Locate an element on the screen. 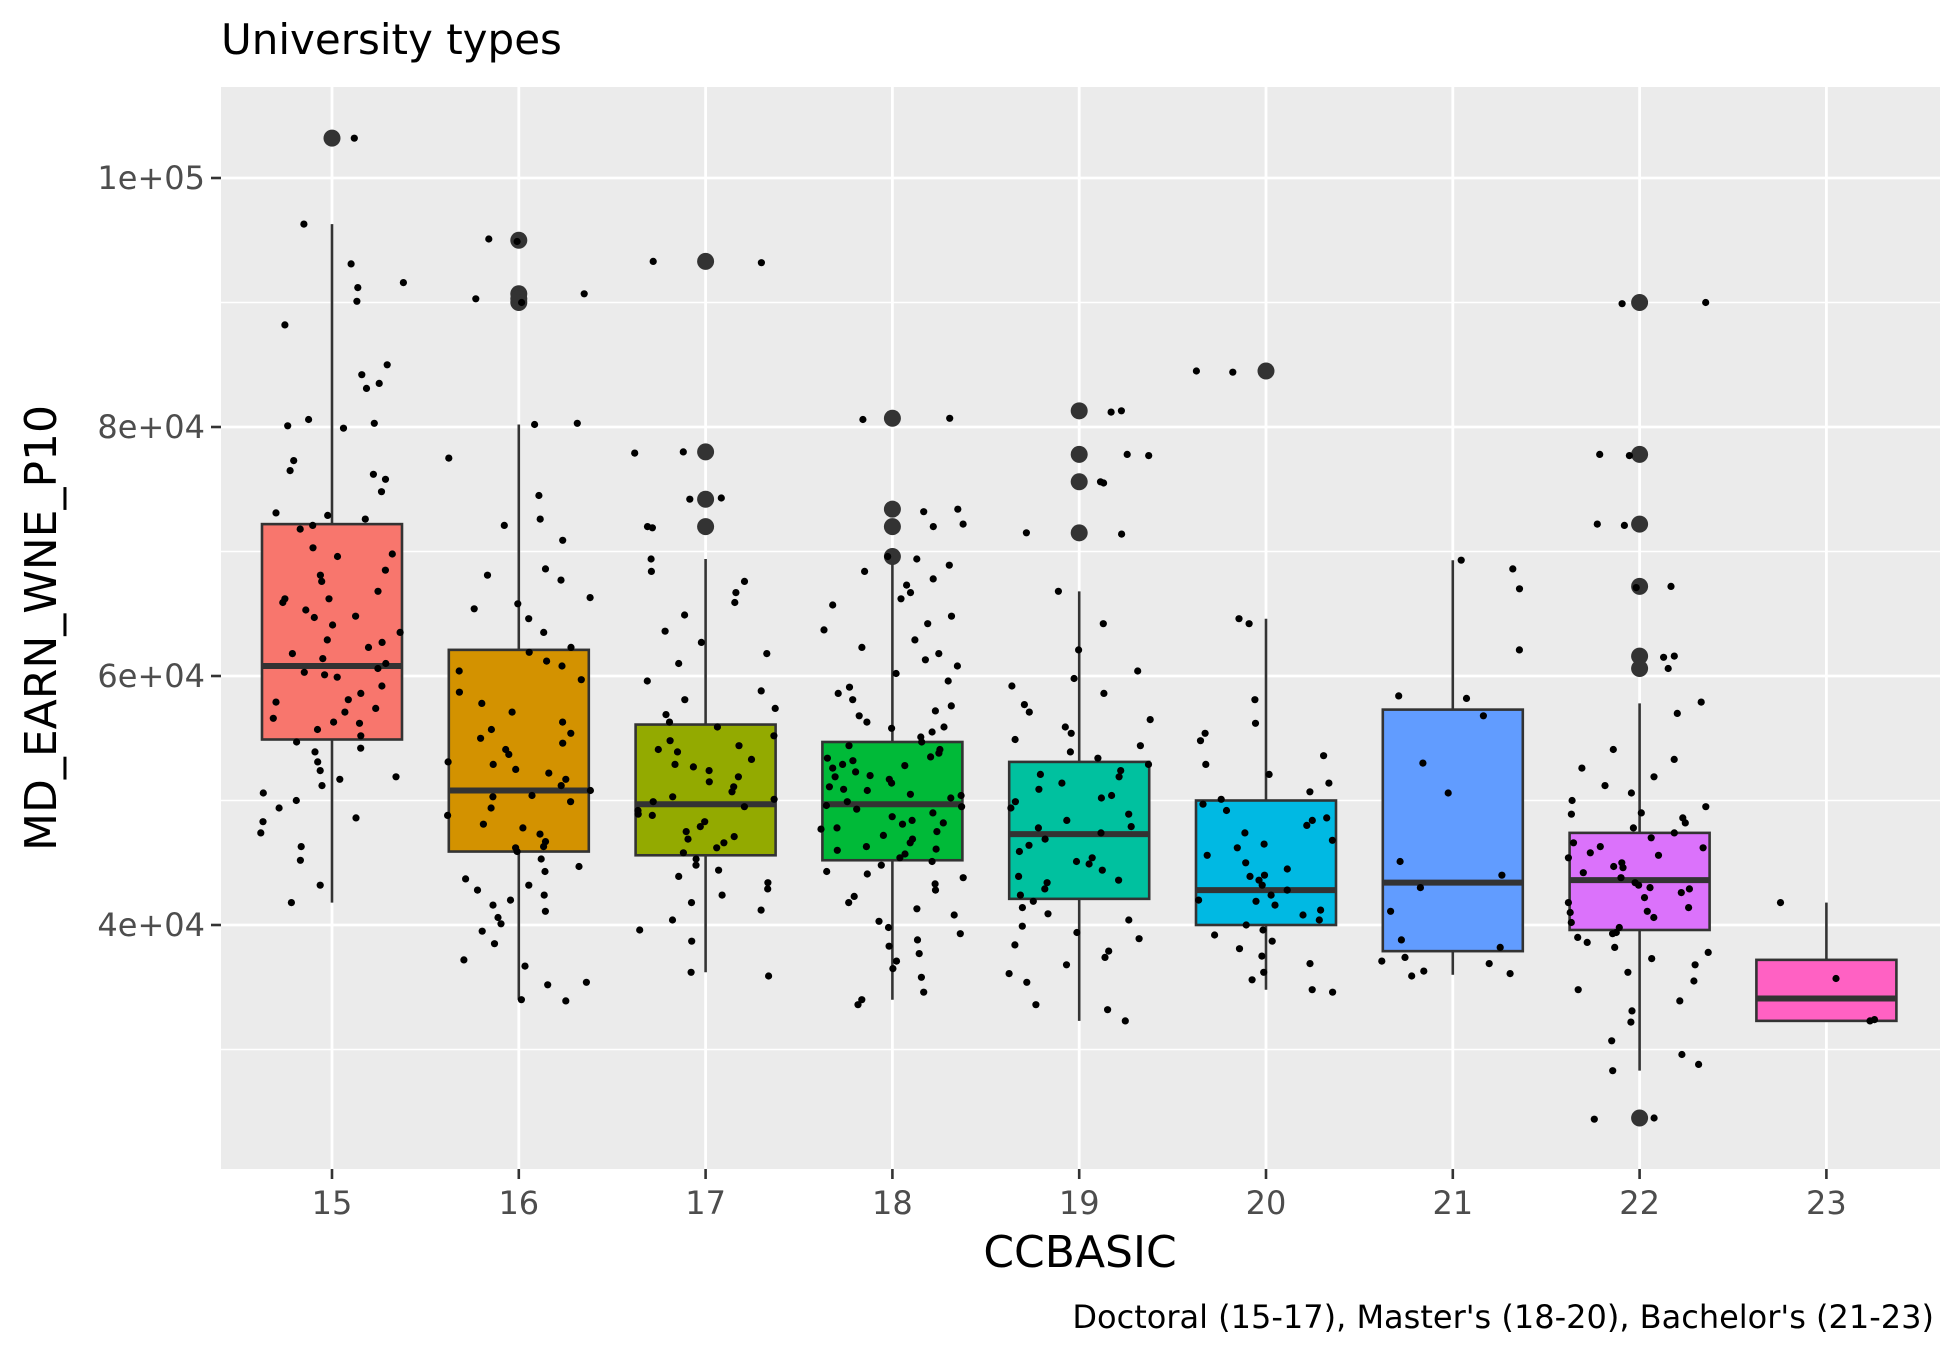 The width and height of the screenshot is (1950, 1349). y-axis: 4e+04 6e+04 8e+04 1e+05 is located at coordinates (159, 551).